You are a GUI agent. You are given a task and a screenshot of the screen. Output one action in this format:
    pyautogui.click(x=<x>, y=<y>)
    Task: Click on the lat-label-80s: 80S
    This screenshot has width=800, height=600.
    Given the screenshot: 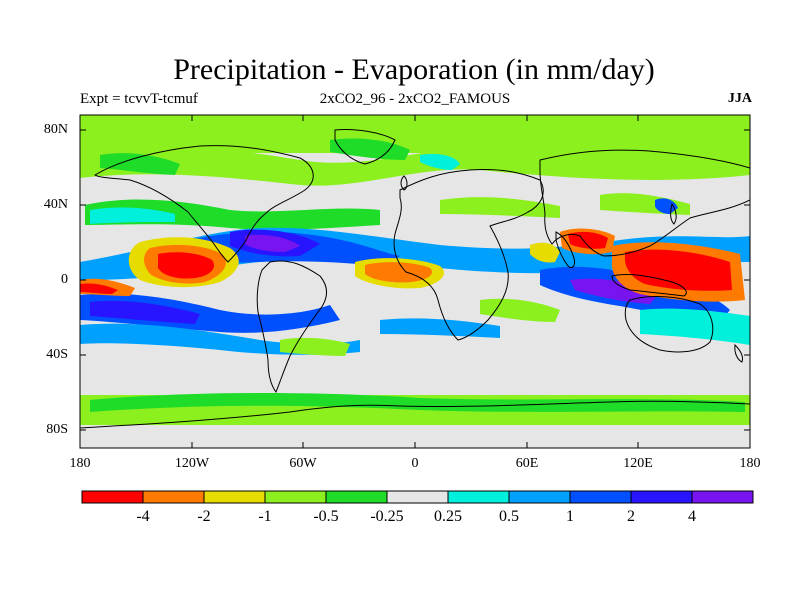 What is the action you would take?
    pyautogui.click(x=57, y=429)
    